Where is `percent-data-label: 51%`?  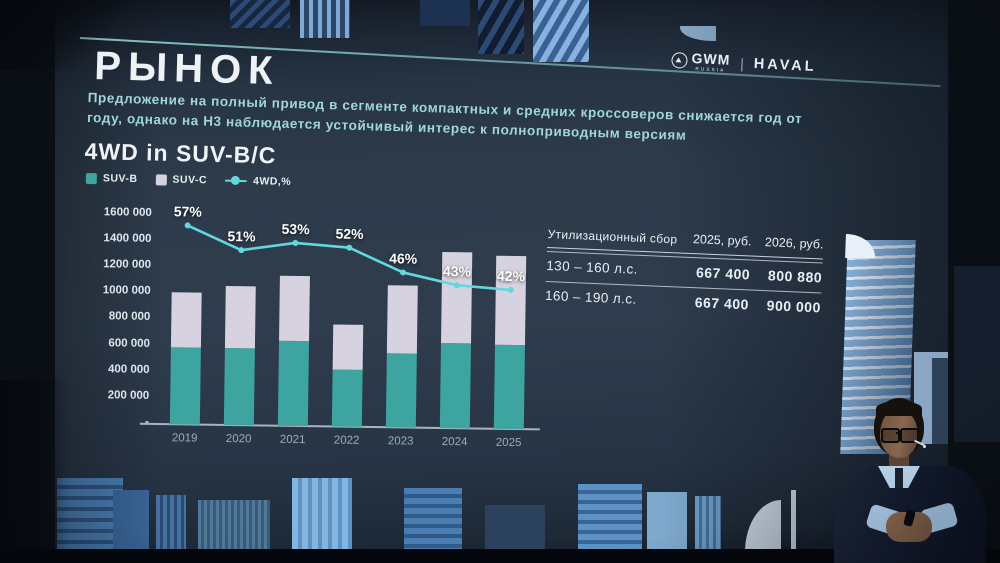 percent-data-label: 51% is located at coordinates (241, 236).